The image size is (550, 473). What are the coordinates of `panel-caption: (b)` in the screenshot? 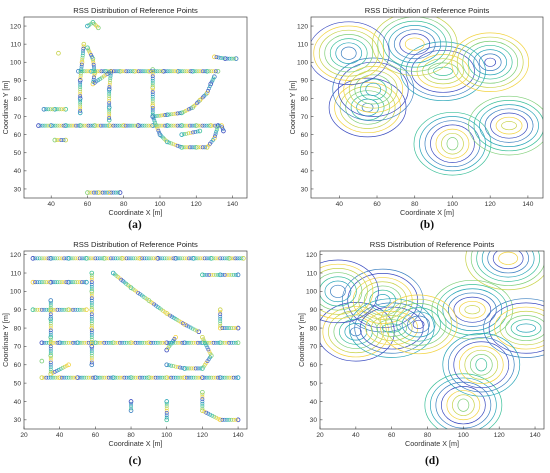 It's located at (427, 225).